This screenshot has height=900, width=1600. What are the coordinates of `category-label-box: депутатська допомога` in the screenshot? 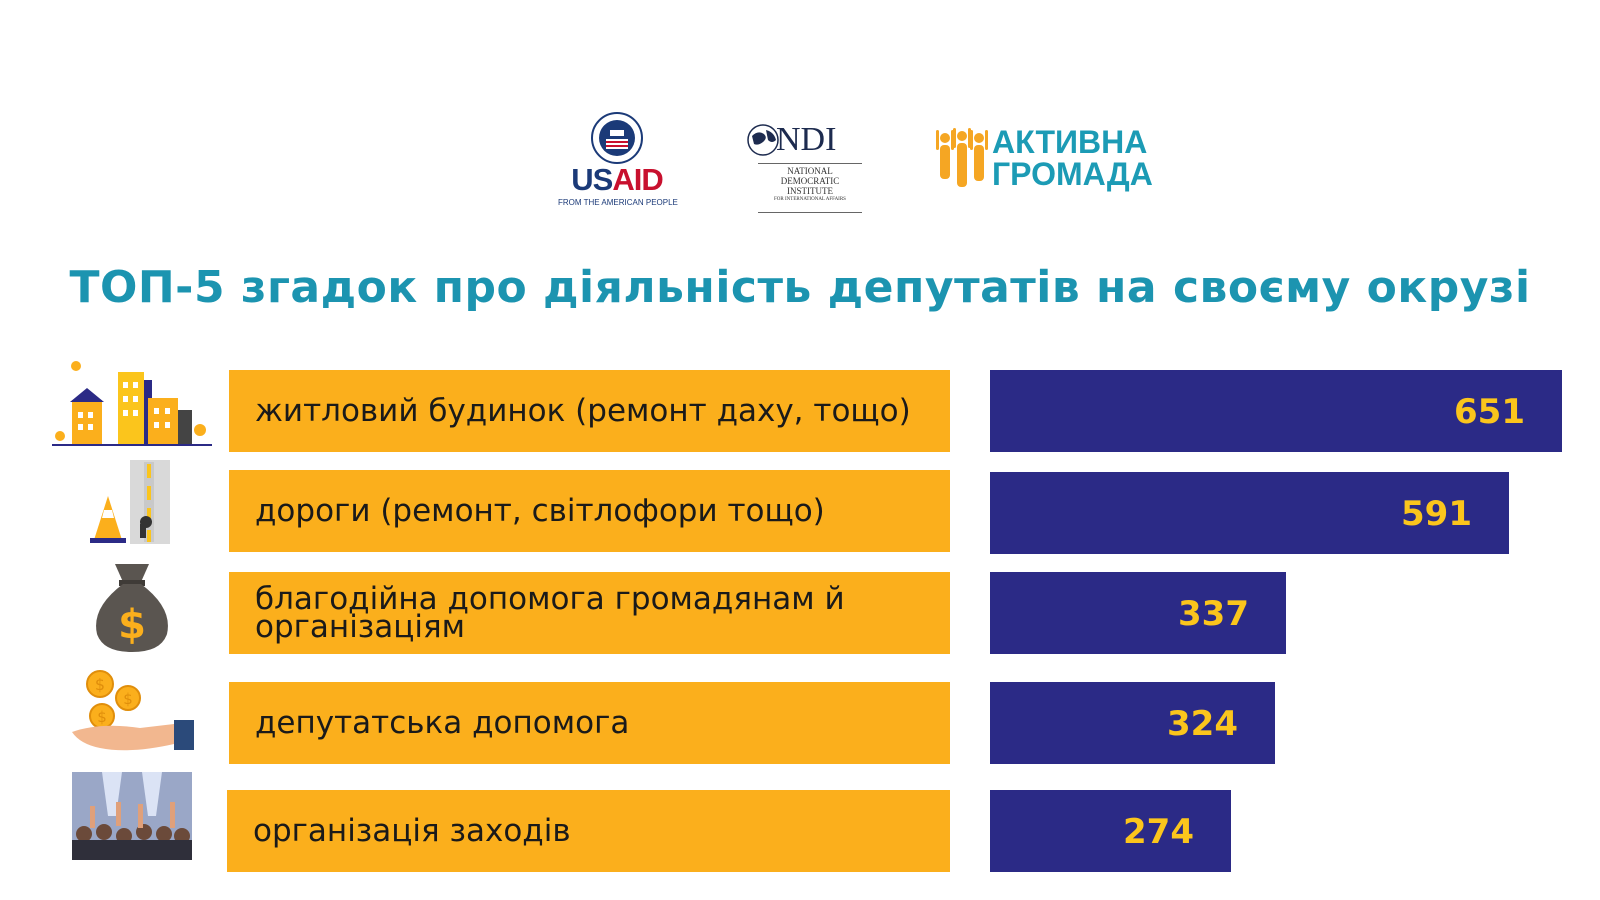 It's located at (589, 723).